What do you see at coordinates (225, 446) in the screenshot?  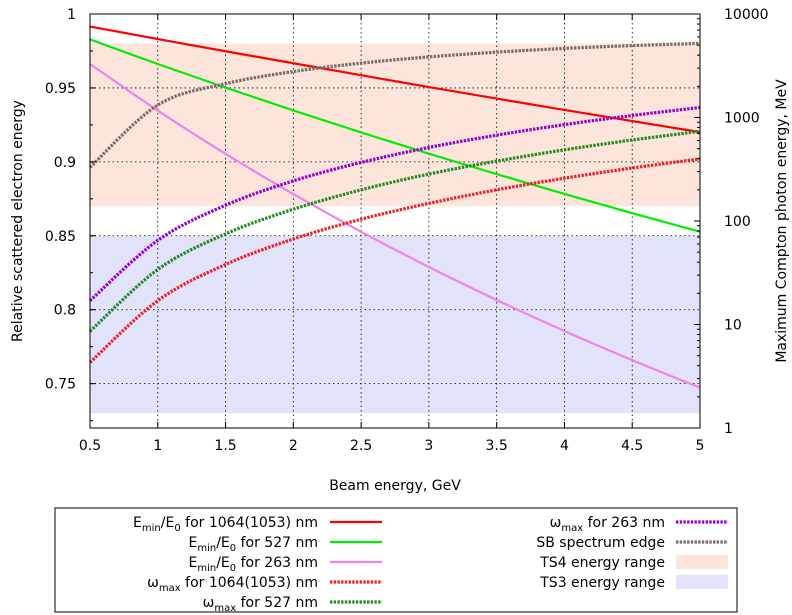 I see `x-tick-label-2: 1.5` at bounding box center [225, 446].